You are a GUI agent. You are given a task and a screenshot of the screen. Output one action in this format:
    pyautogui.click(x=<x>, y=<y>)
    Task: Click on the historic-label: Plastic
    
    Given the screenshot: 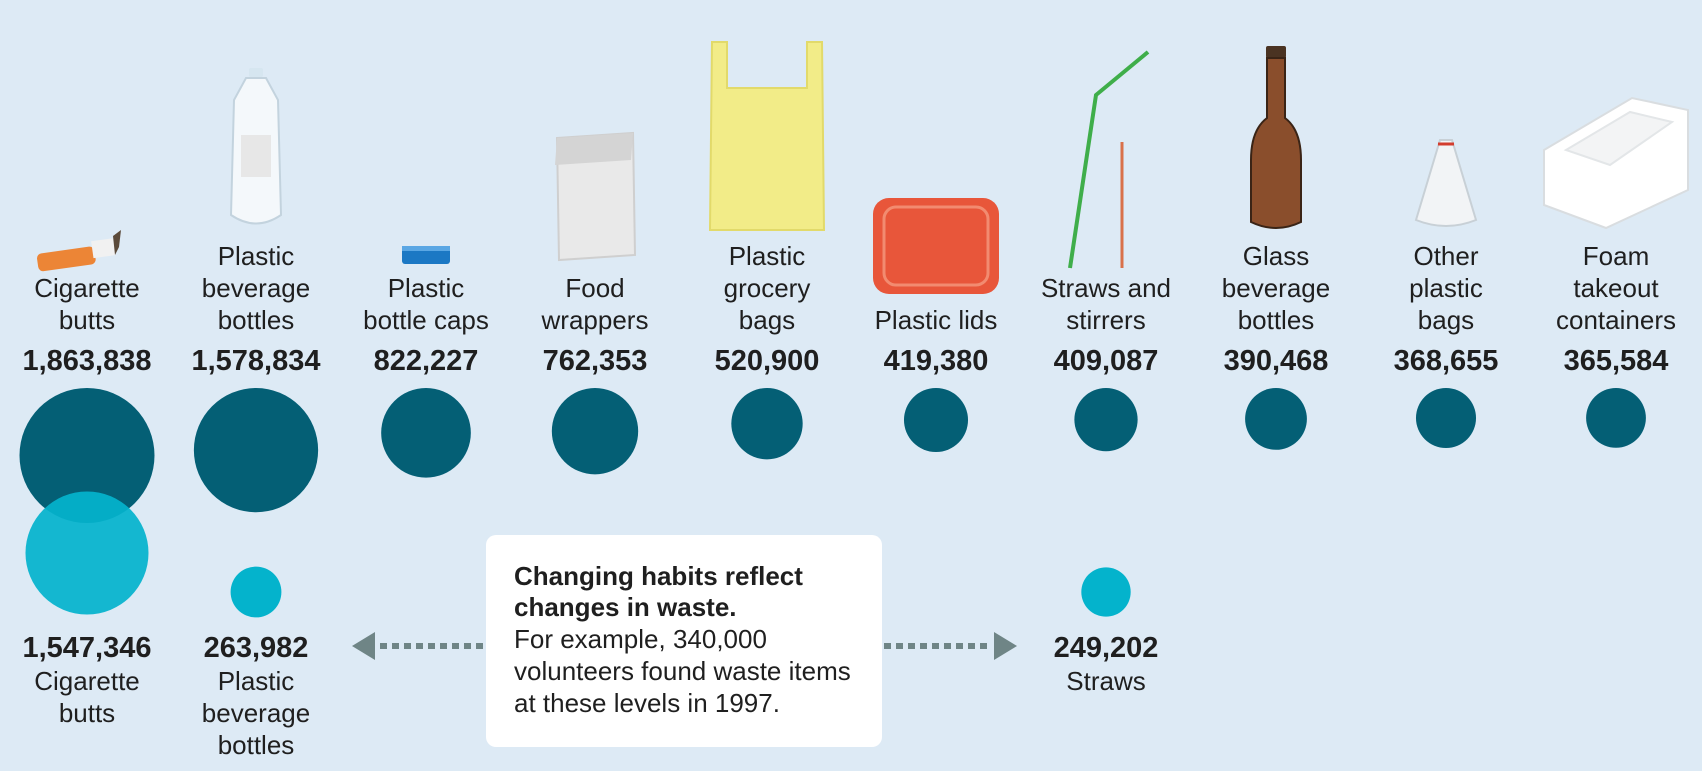 What is the action you would take?
    pyautogui.click(x=256, y=681)
    